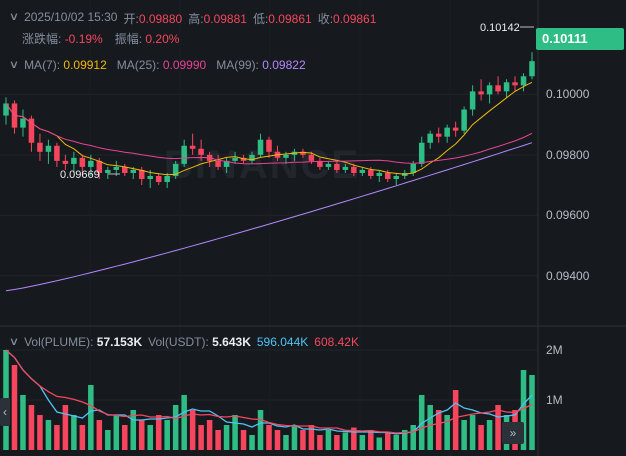 The height and width of the screenshot is (456, 626). Describe the element at coordinates (554, 400) in the screenshot. I see `volume-tick-label: 1M` at that location.